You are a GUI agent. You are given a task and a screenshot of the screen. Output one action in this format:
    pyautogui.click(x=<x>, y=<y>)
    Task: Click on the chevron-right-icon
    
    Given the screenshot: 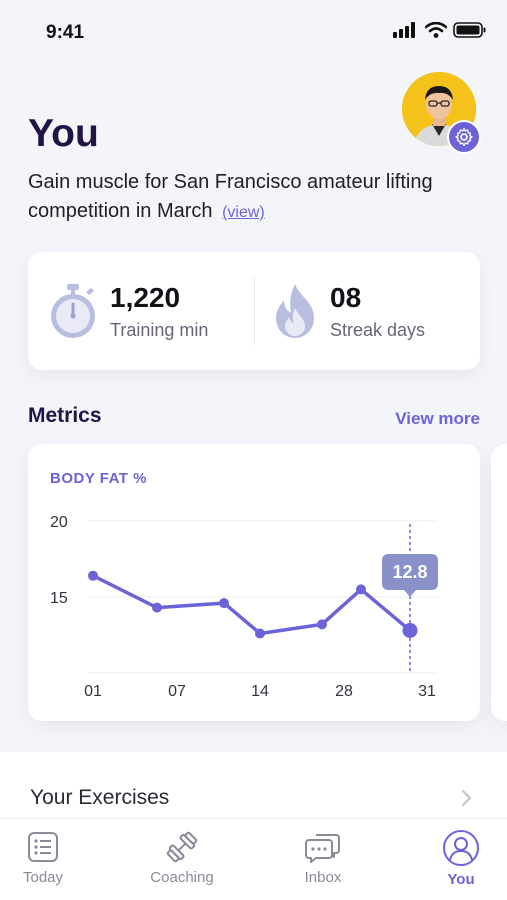 What is the action you would take?
    pyautogui.click(x=467, y=798)
    